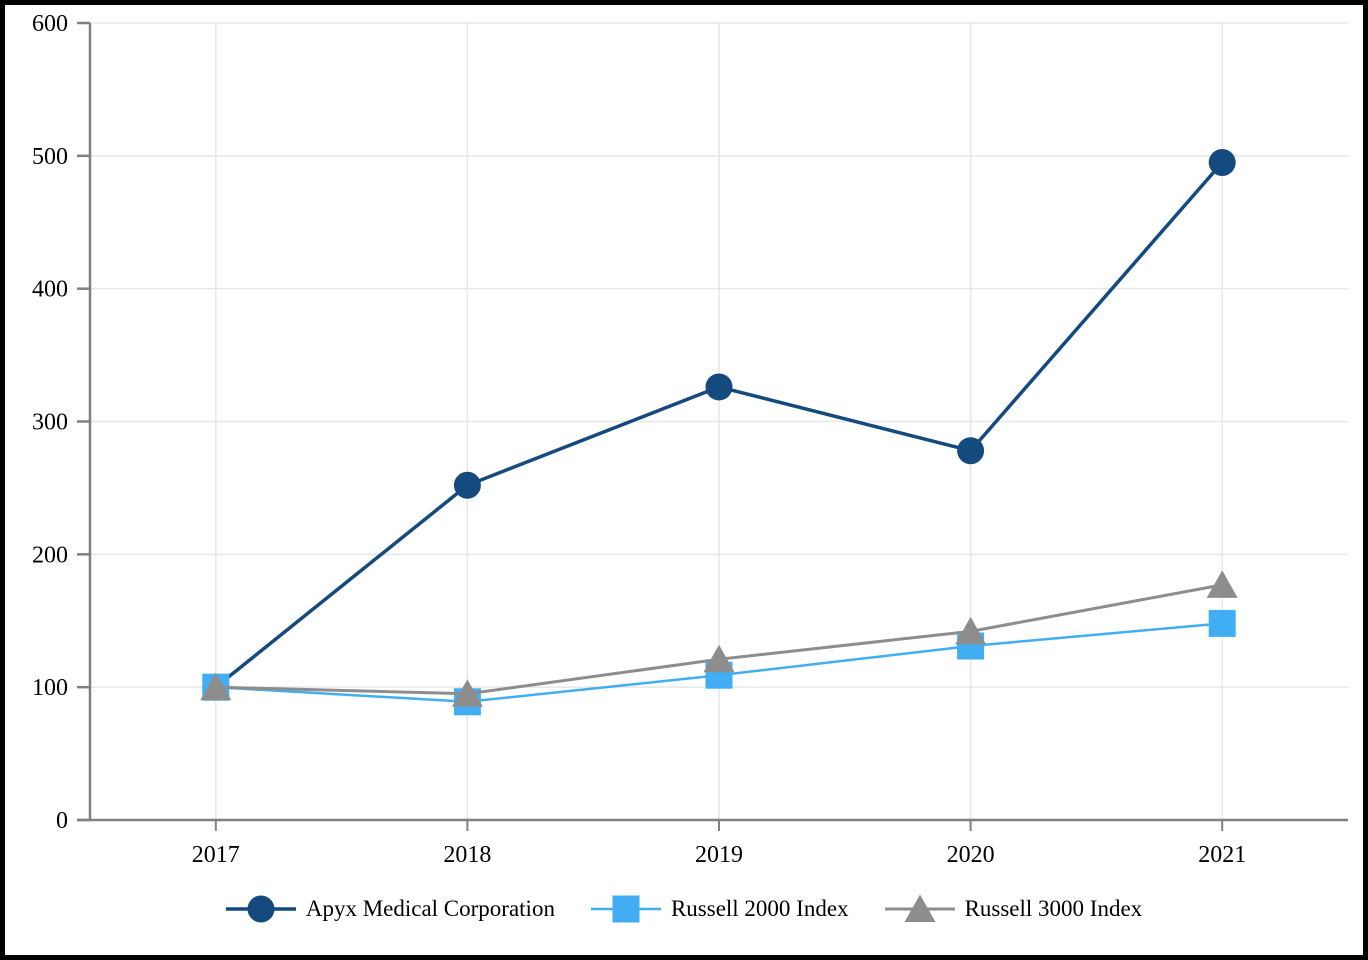 The height and width of the screenshot is (960, 1368). What do you see at coordinates (50, 688) in the screenshot?
I see `y-tick-label: 100` at bounding box center [50, 688].